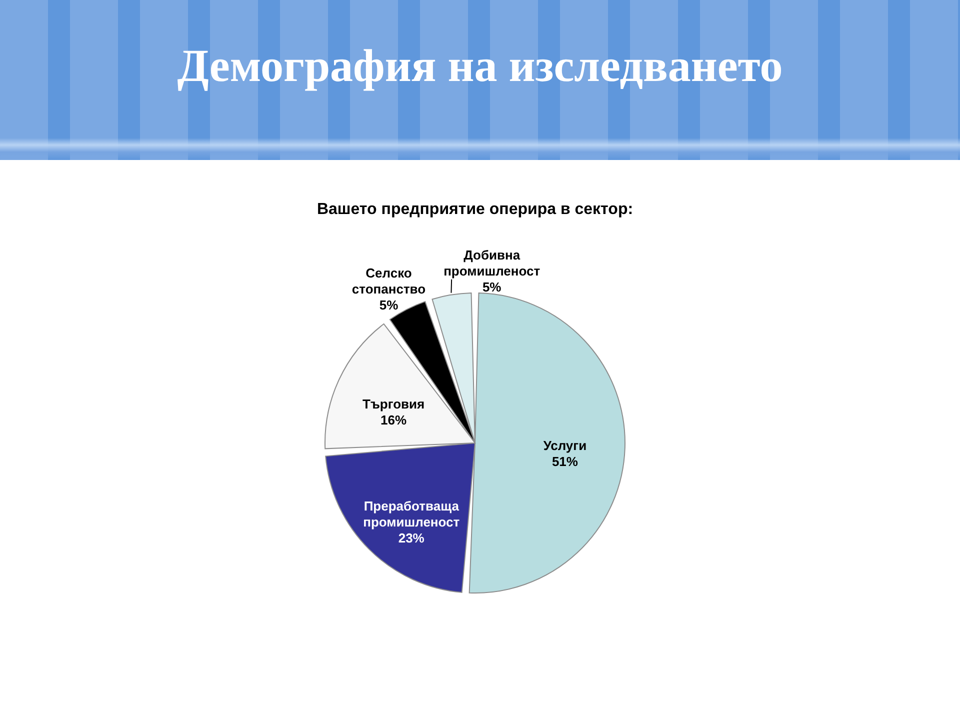 Image resolution: width=960 pixels, height=720 pixels. I want to click on chart-title: Демография на изследването, so click(480, 66).